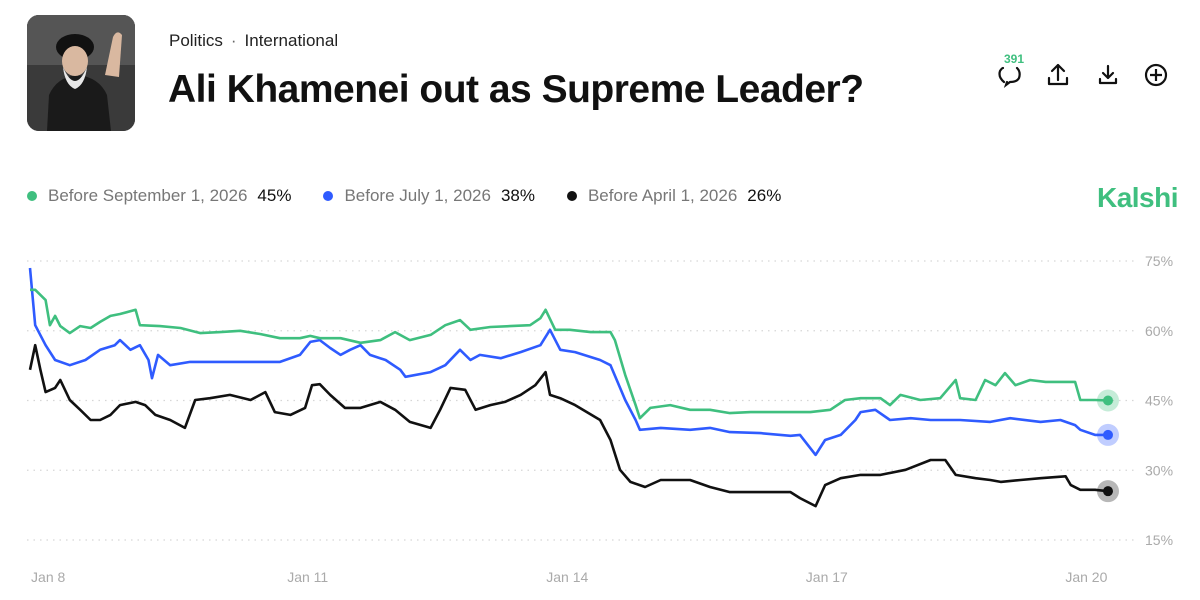  Describe the element at coordinates (1159, 401) in the screenshot. I see `y-tick-label: 45%` at that location.